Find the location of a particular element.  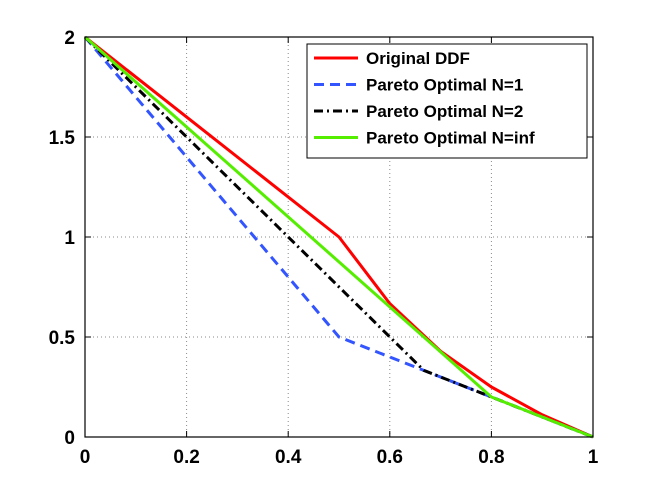

y-tick-label: 1.5 is located at coordinates (62, 138).